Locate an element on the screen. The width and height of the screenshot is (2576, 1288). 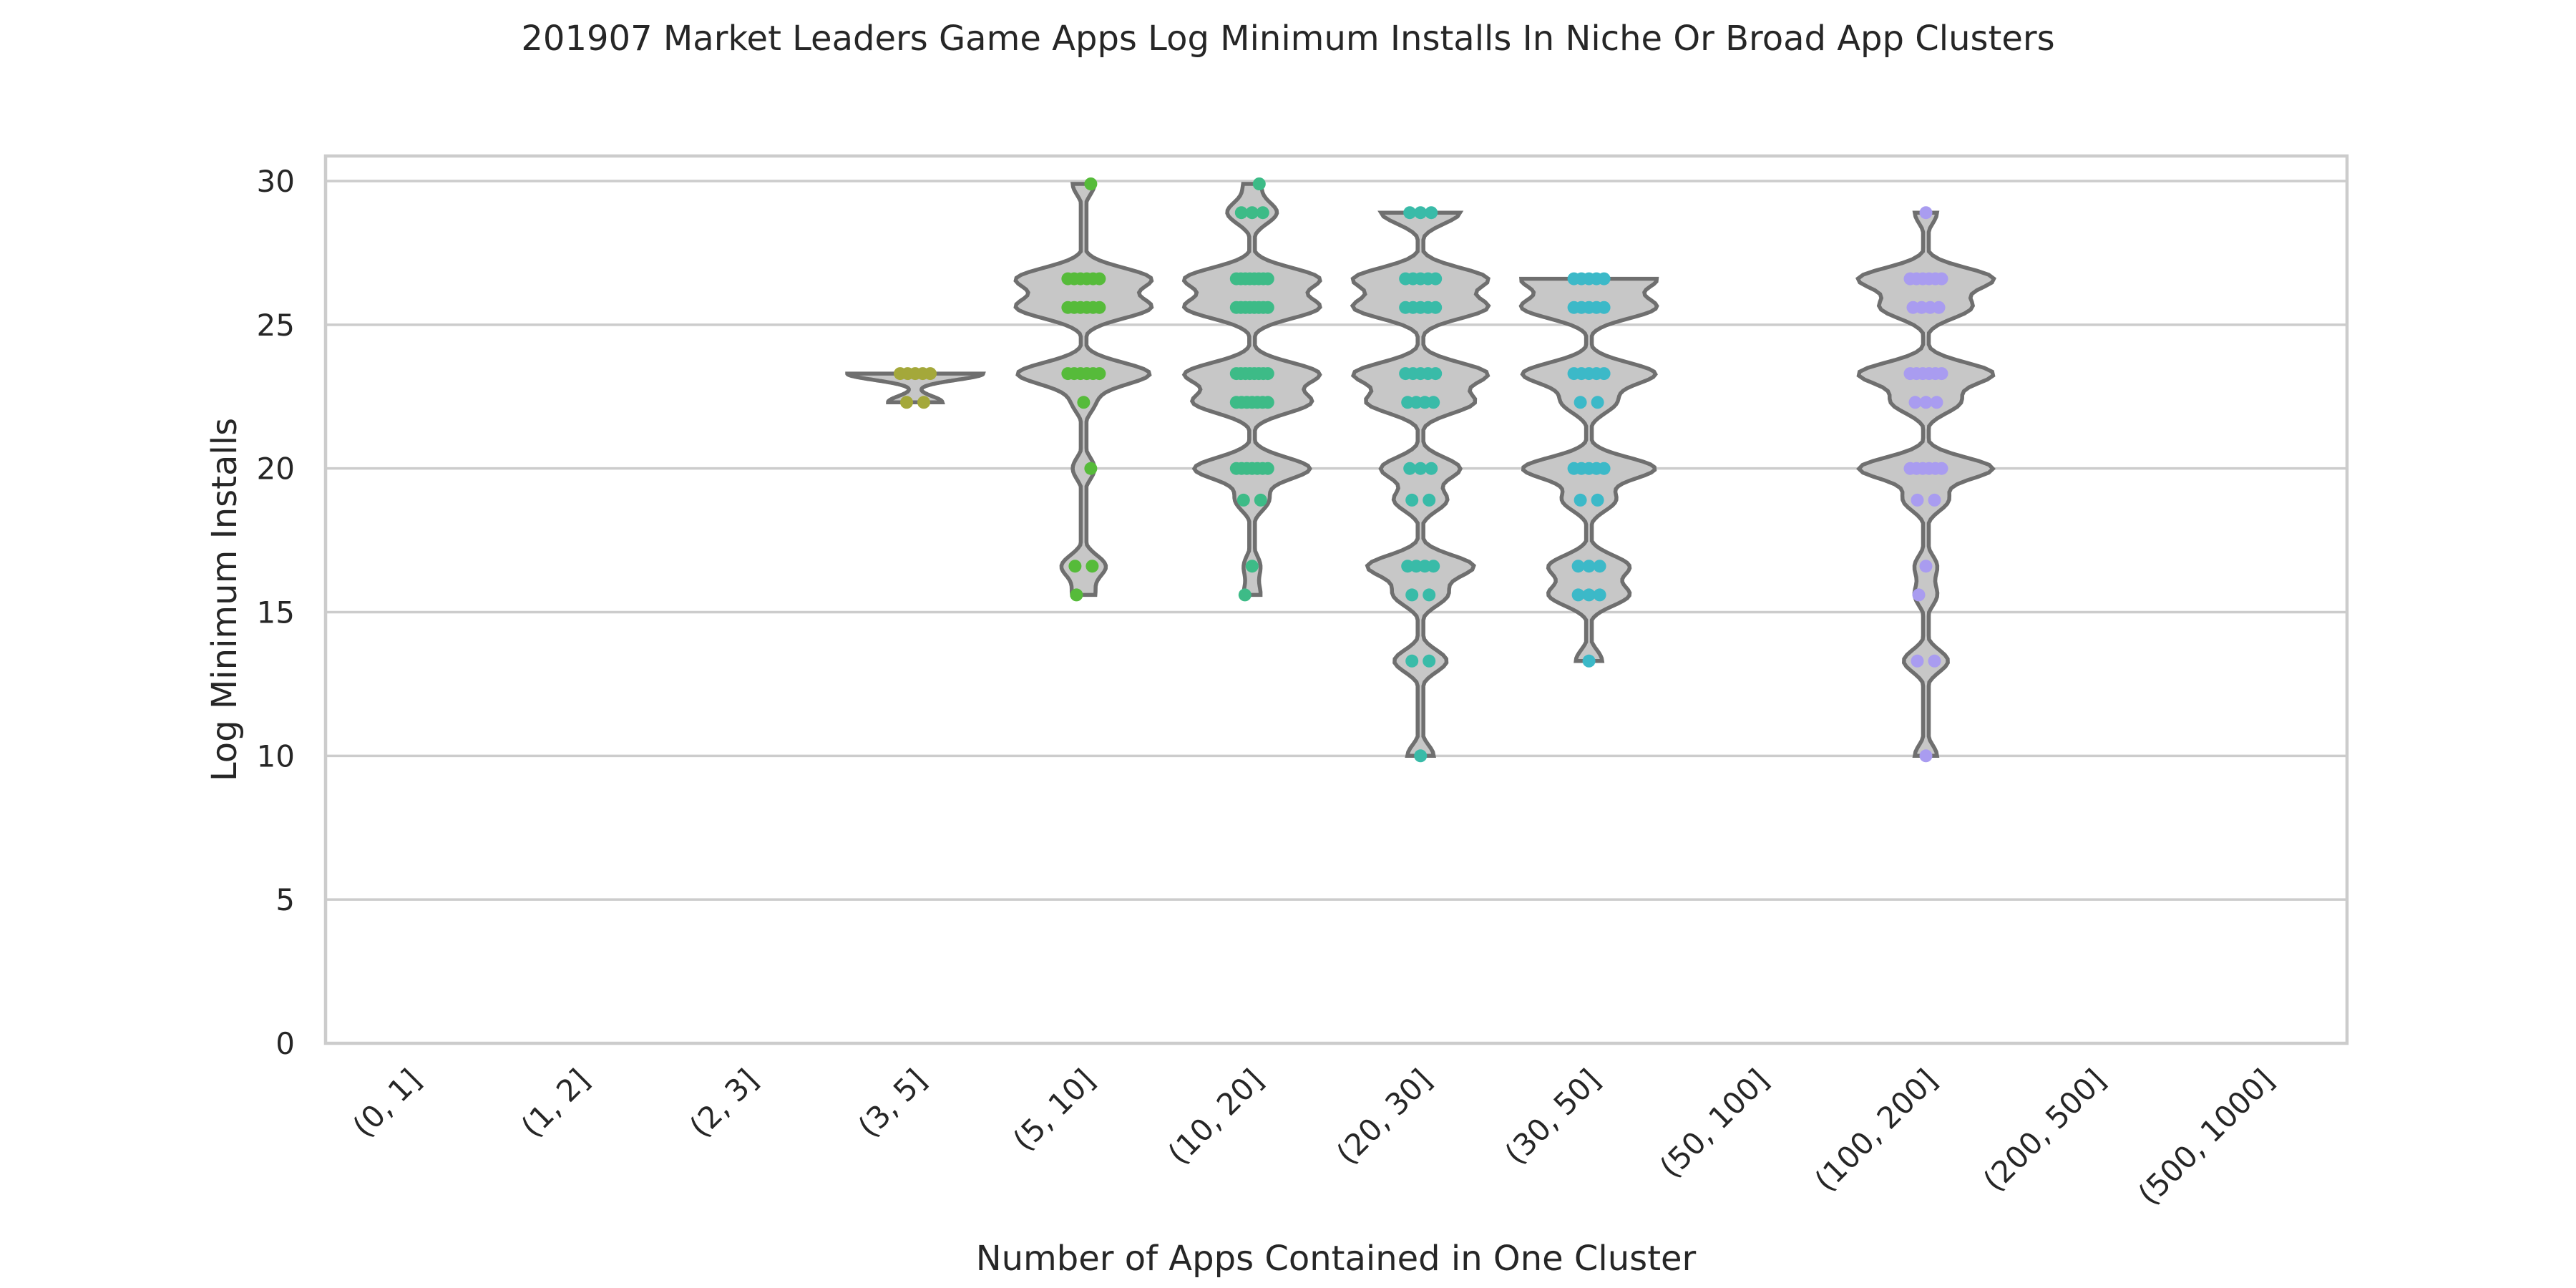
x-tick-label: (20, 30] is located at coordinates (1384, 1116).